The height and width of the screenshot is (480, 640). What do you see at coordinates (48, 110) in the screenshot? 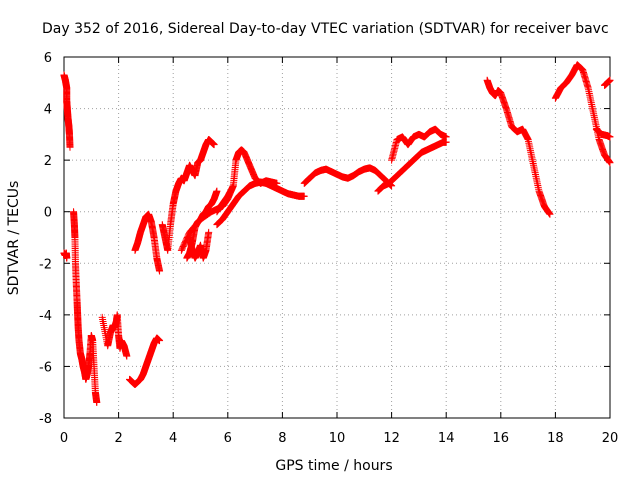
I see `y-tick-label: 4` at bounding box center [48, 110].